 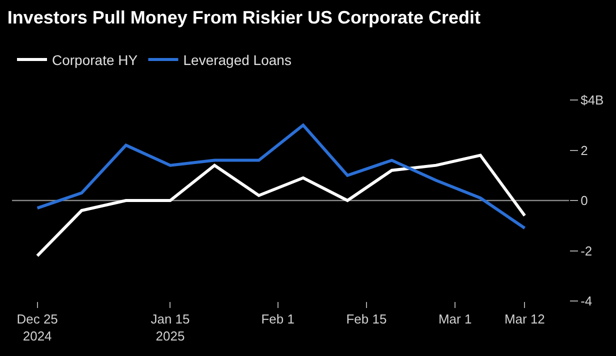 I want to click on y-tick-label: -4, so click(x=586, y=301).